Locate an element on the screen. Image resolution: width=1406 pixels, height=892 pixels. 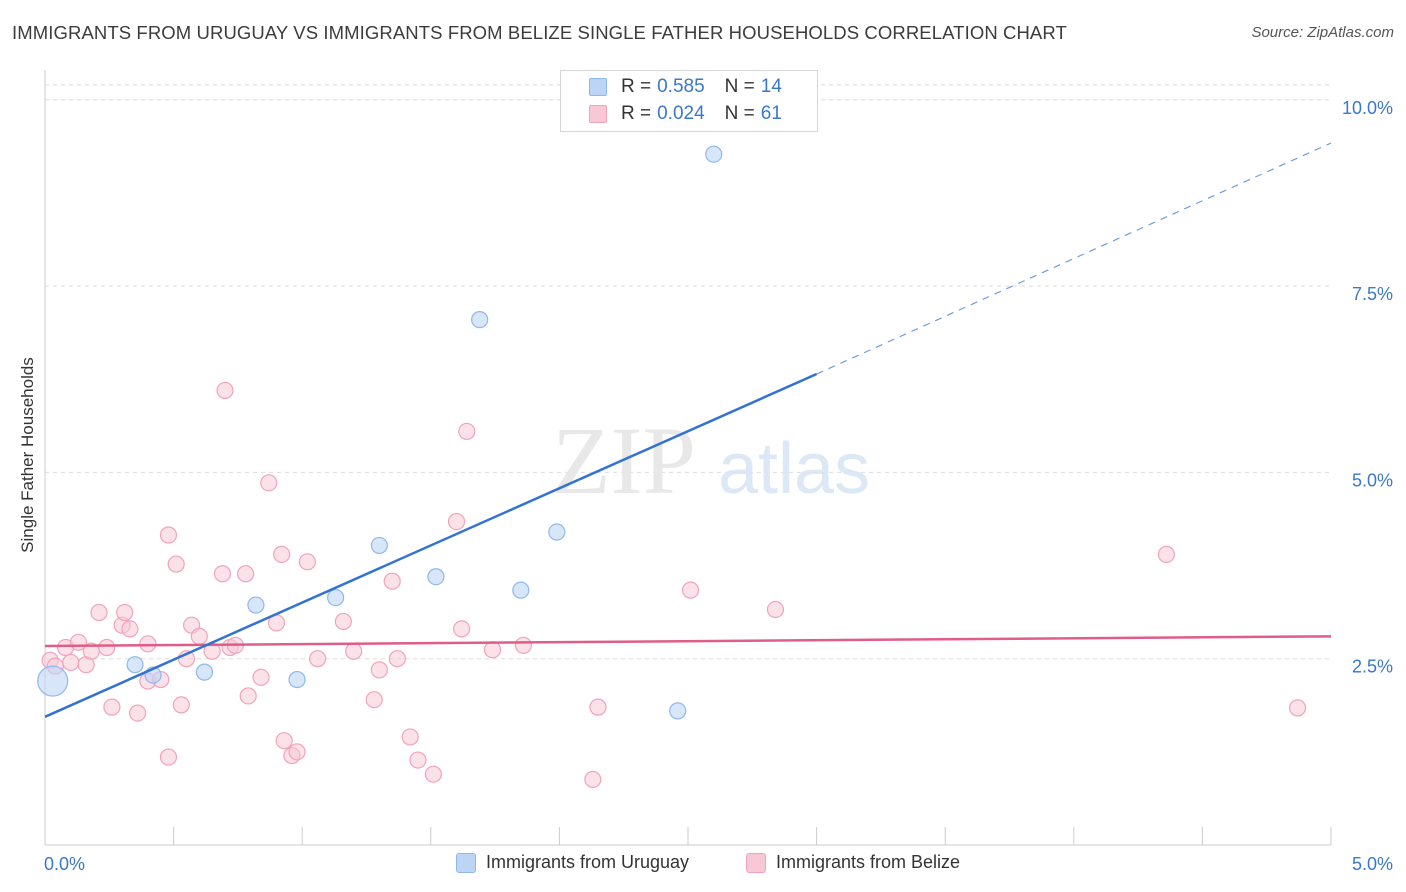
legend-item-belize: Immigrants from Belize is located at coordinates (853, 862).